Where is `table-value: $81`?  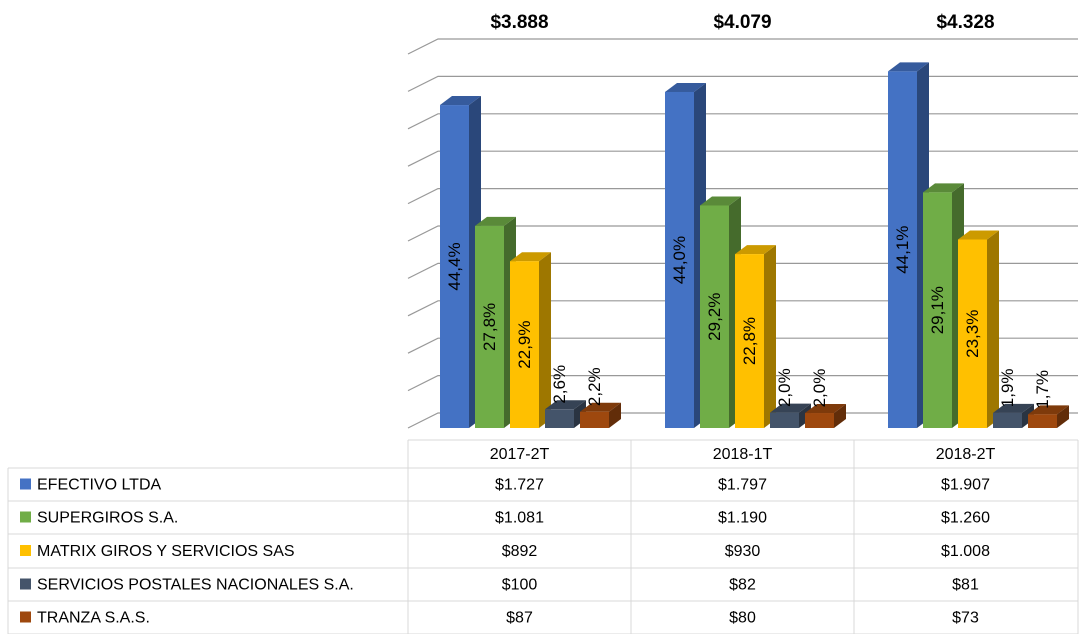 table-value: $81 is located at coordinates (965, 585).